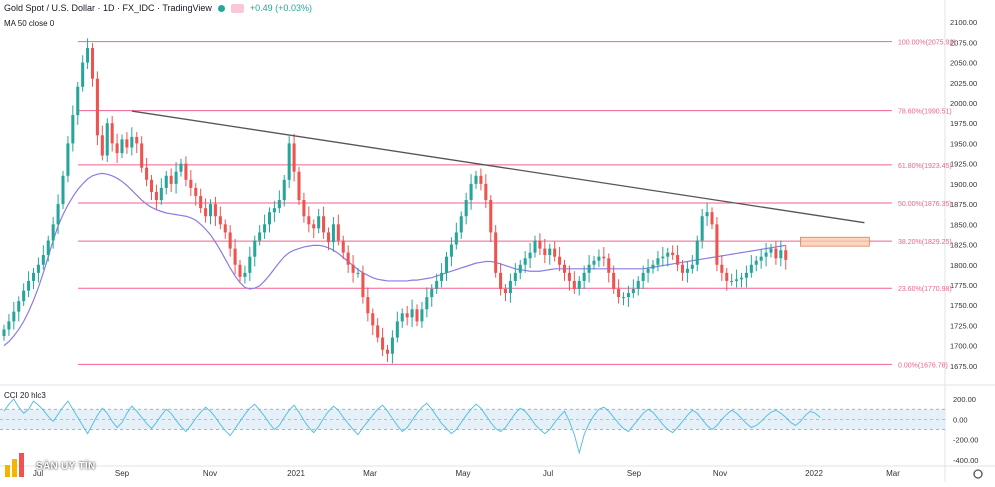 This screenshot has height=487, width=995. What do you see at coordinates (221, 8) in the screenshot?
I see `market-status-icon` at bounding box center [221, 8].